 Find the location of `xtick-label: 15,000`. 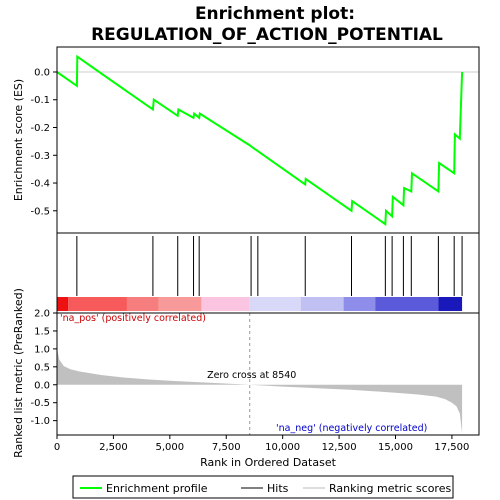

xtick-label: 15,000 is located at coordinates (395, 447).